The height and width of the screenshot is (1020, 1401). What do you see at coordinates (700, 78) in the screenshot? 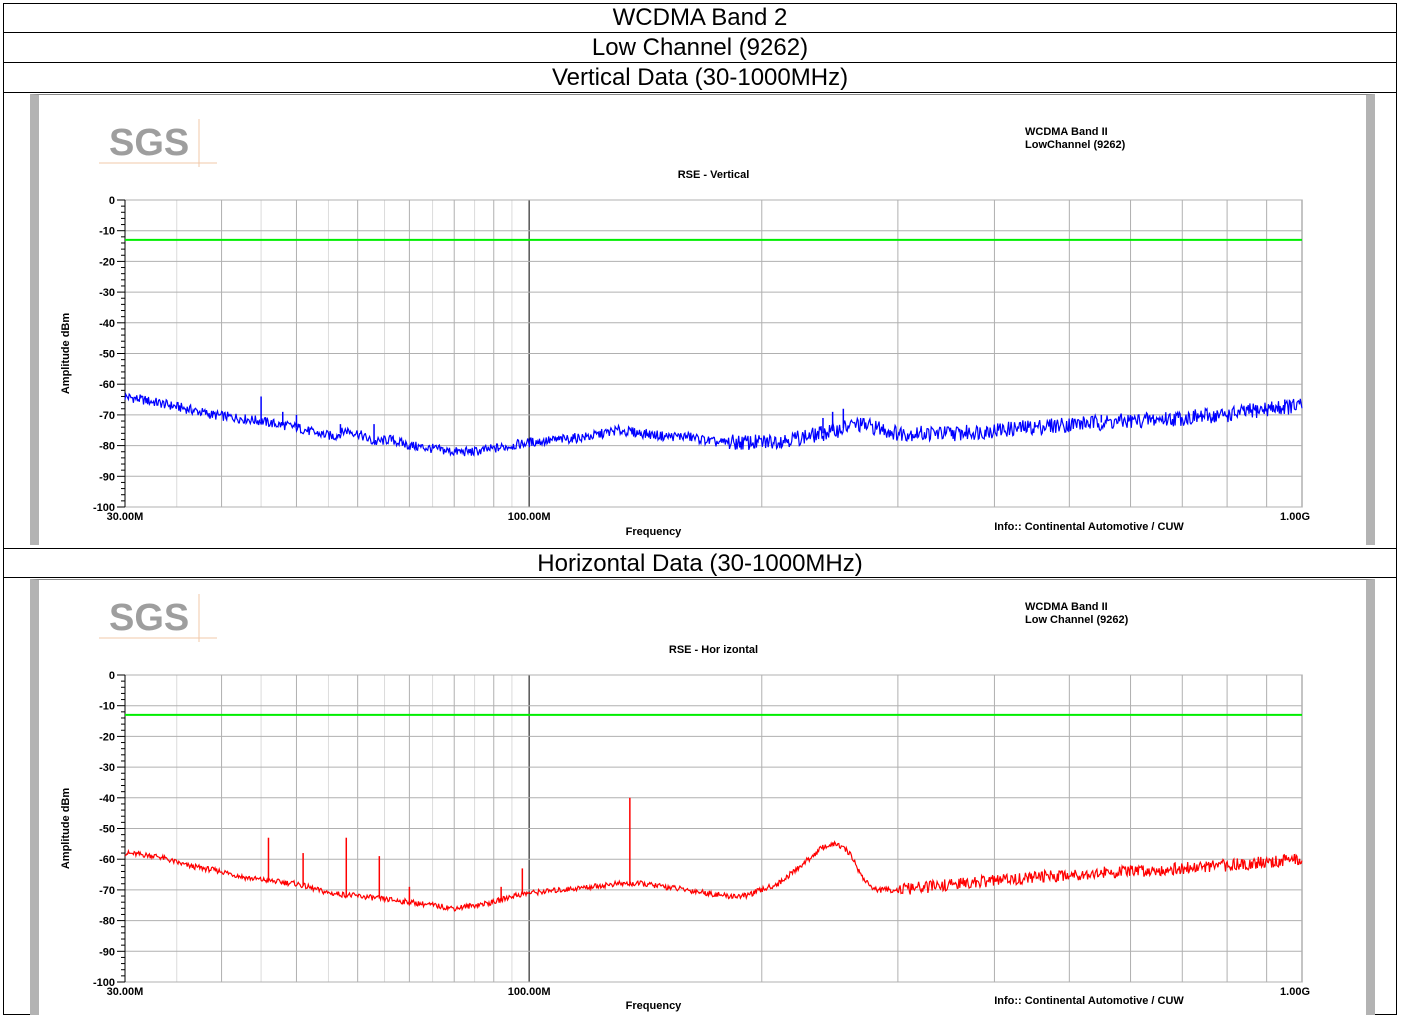
I see `vertical-section-title: Vertical Data (30-1000MHz)` at bounding box center [700, 78].